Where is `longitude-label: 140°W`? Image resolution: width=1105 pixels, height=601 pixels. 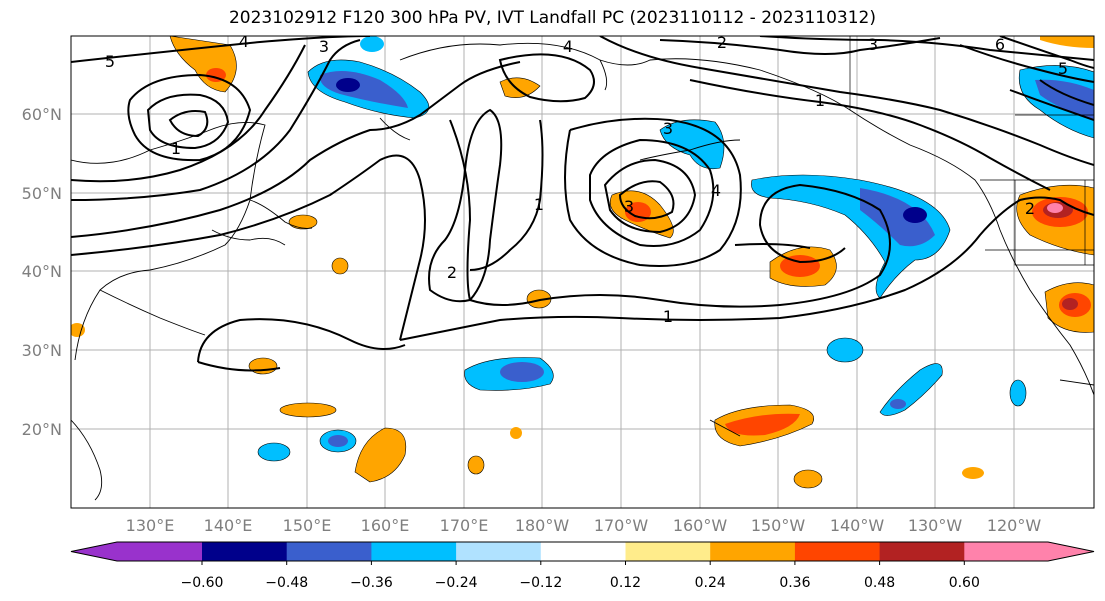
longitude-label: 140°W is located at coordinates (857, 525).